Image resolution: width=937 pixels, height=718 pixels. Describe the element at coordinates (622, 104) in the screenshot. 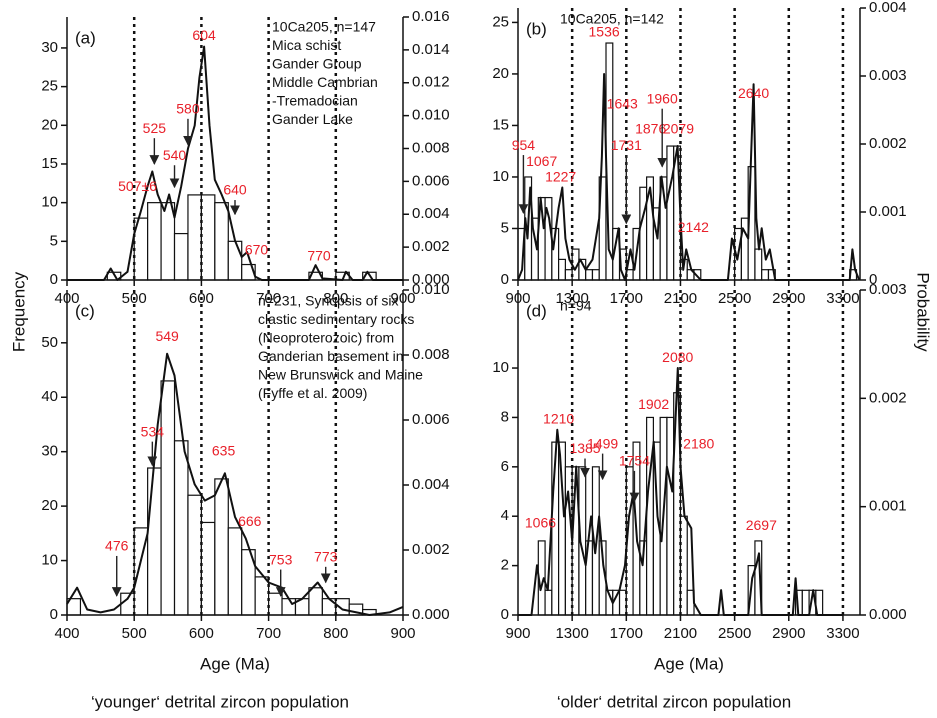

I see `peak-label: 1643` at that location.